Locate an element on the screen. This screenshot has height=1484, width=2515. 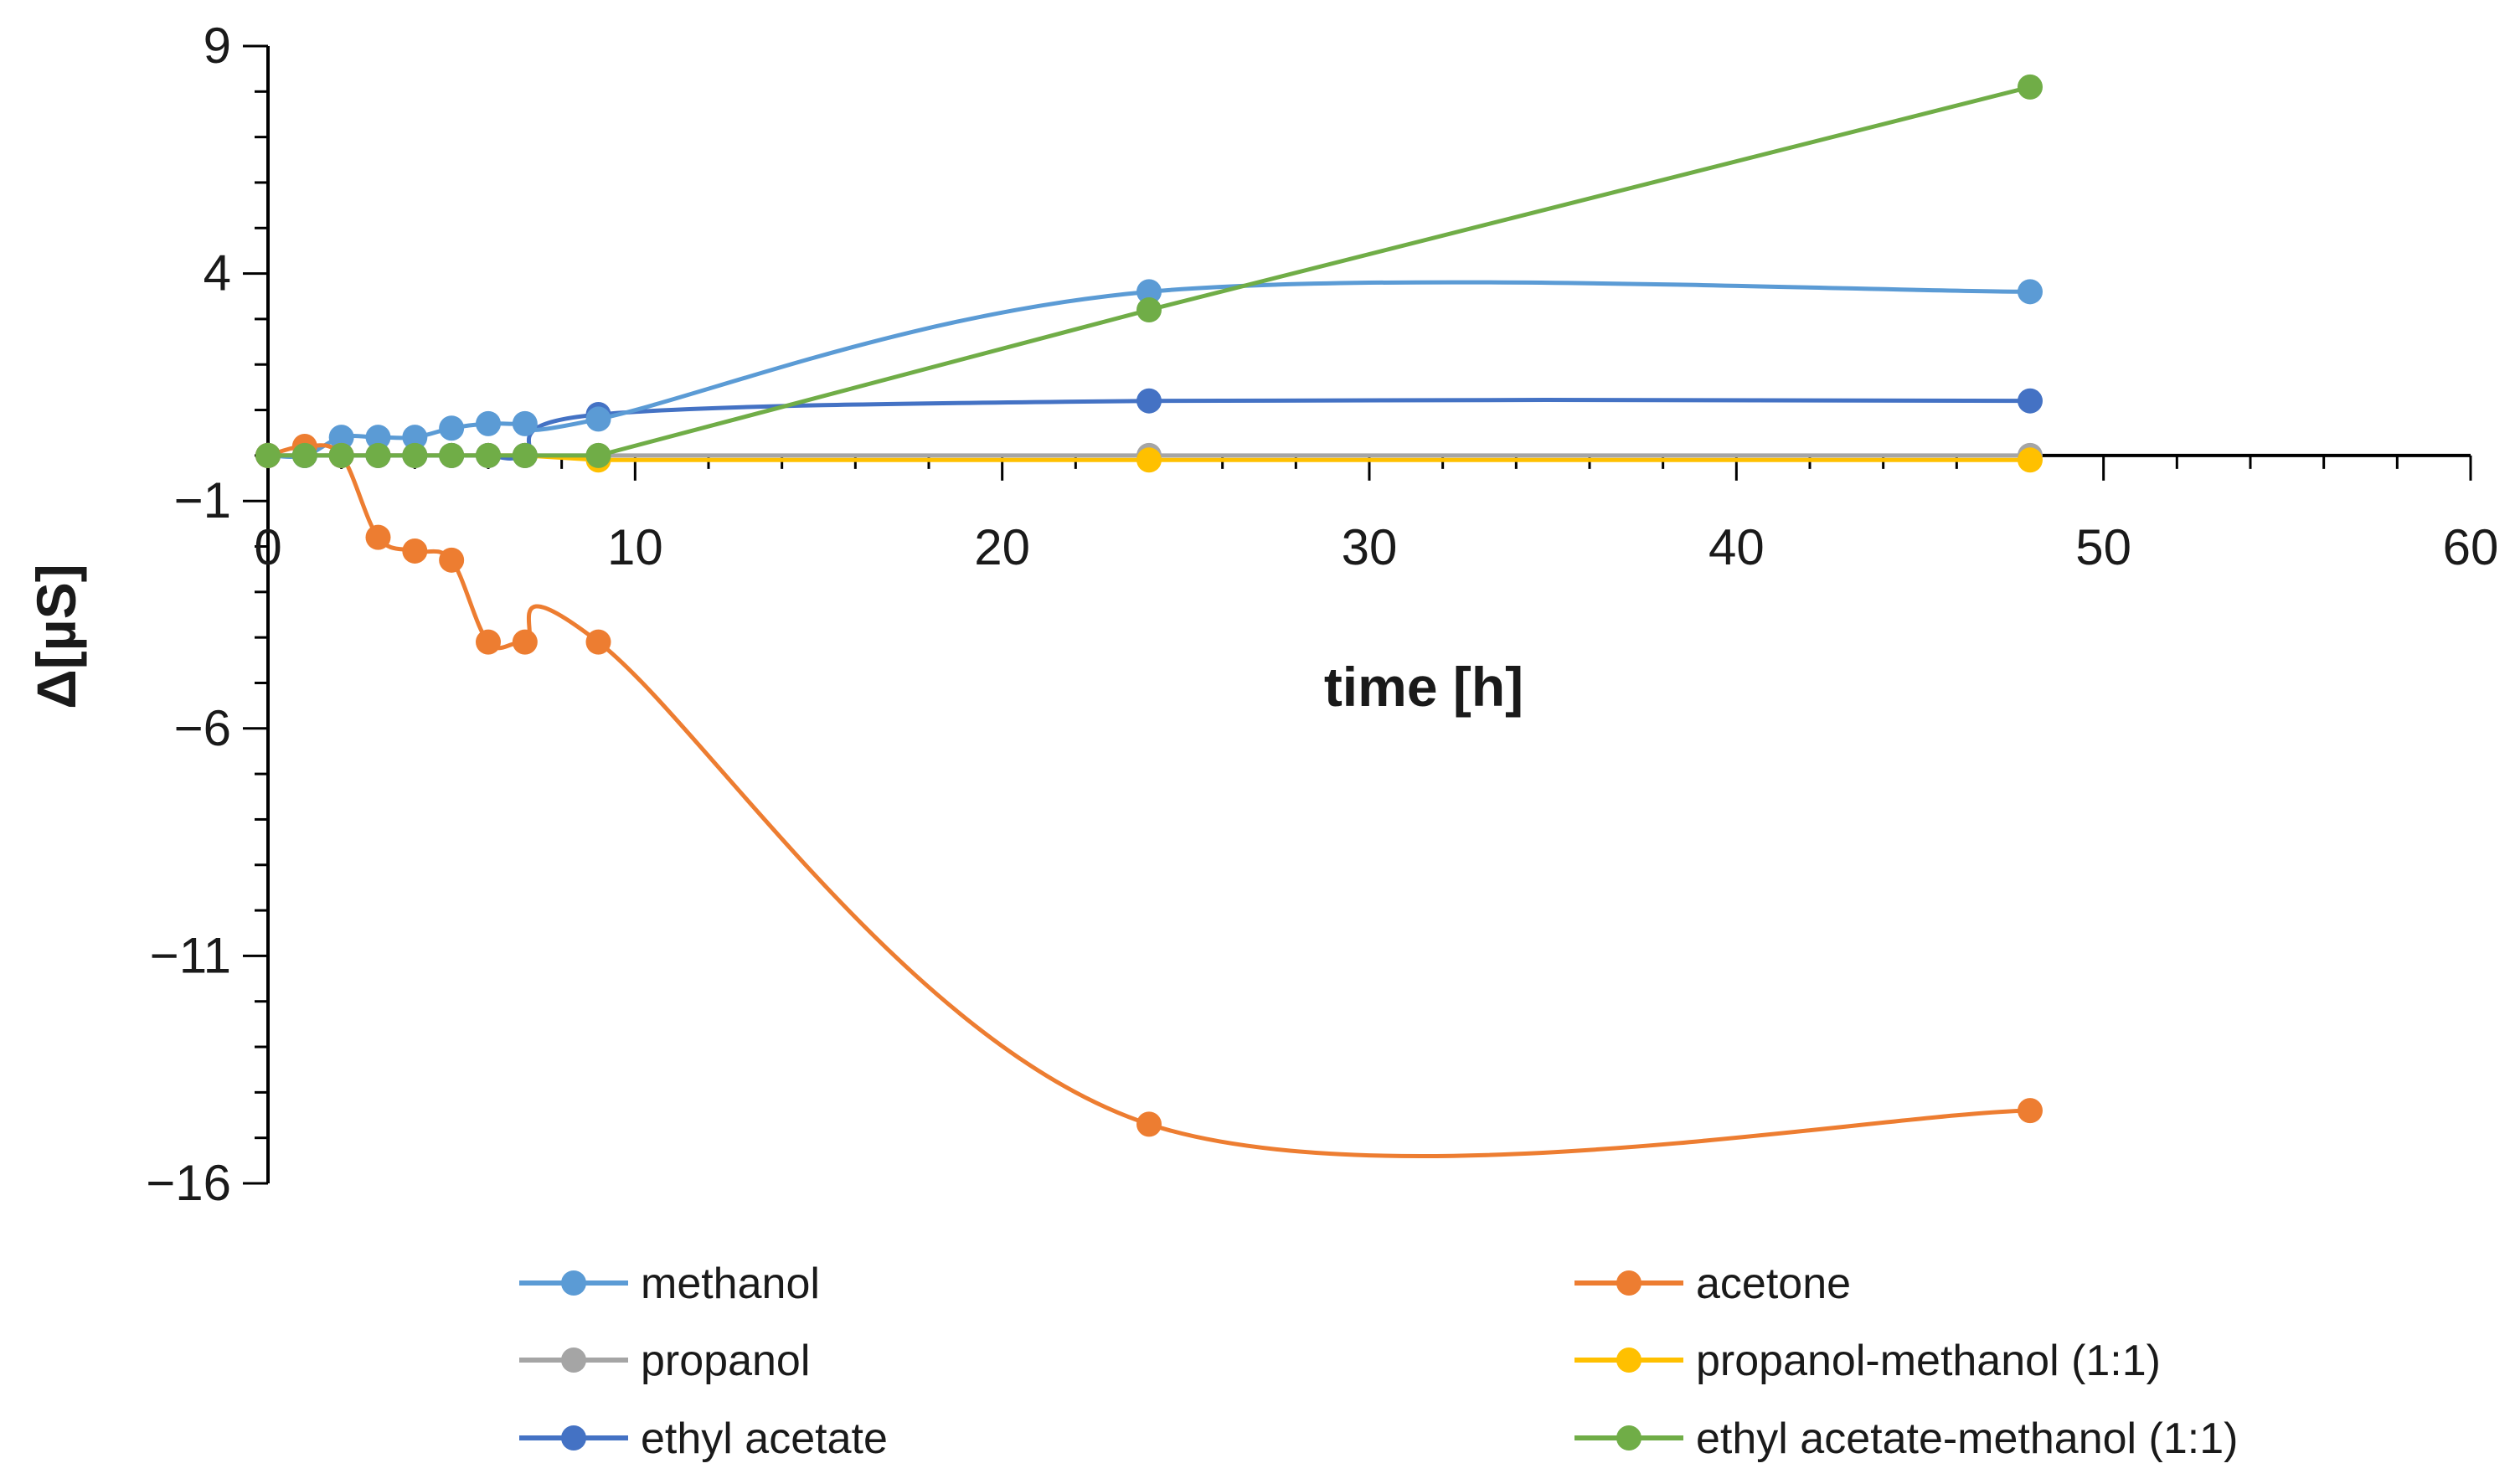
legend-item-ethyl-acetate-methanol-1-1-: ethyl acetate-methanol (1:1) is located at coordinates (1906, 1438).